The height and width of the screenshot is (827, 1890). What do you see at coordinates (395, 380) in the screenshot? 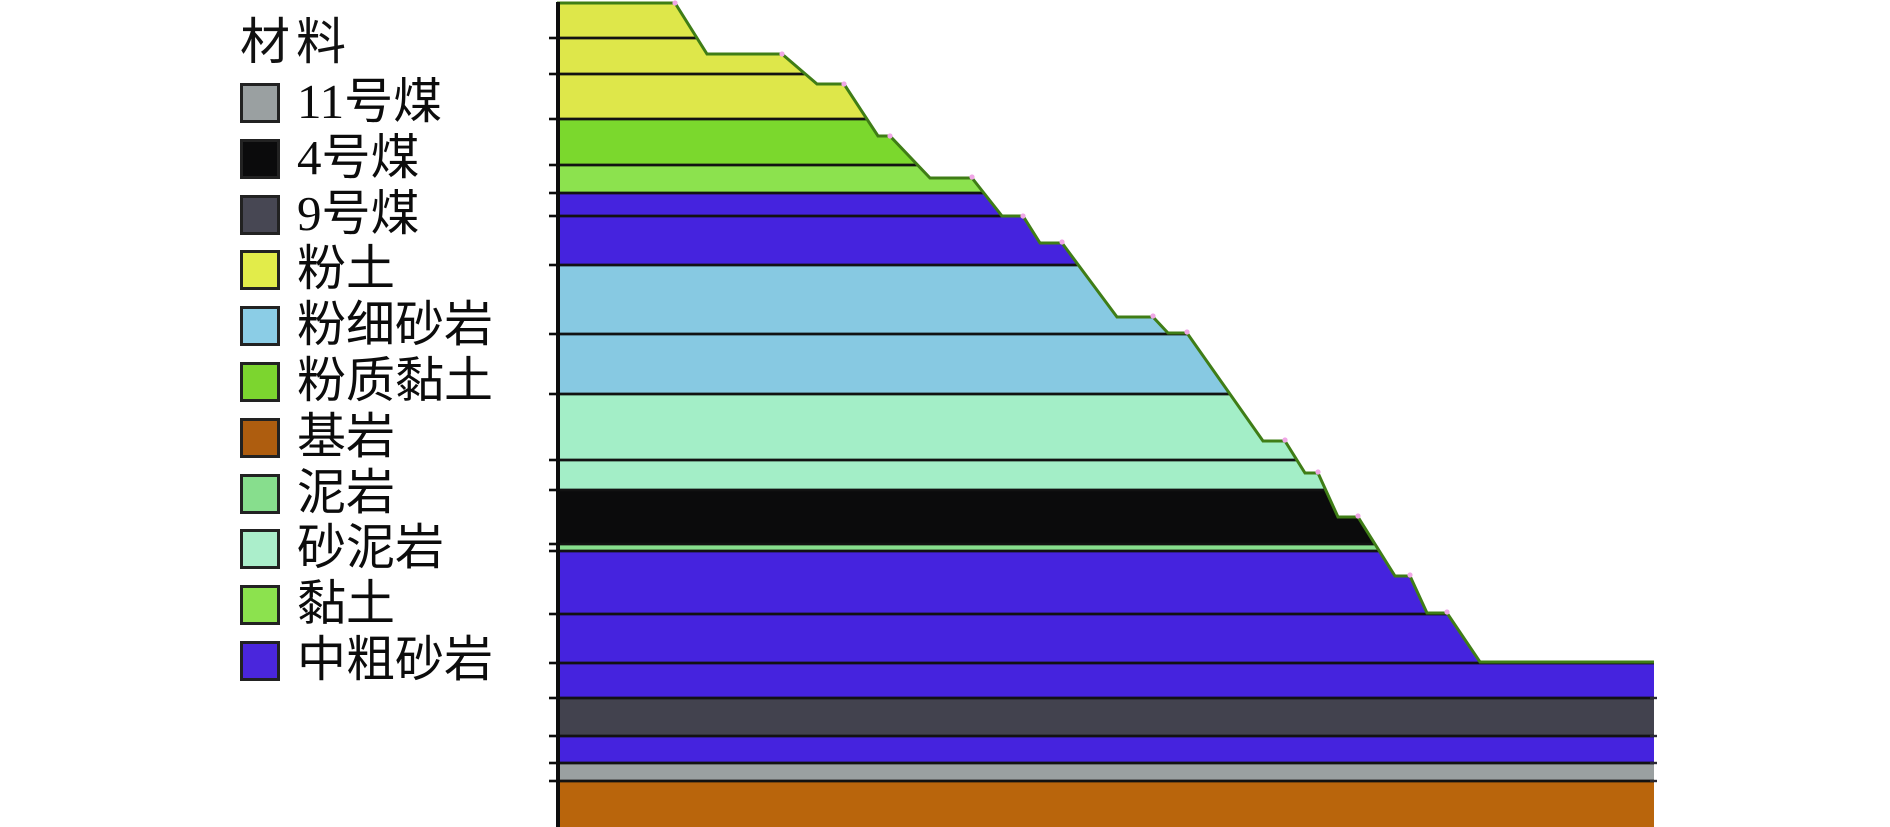
I see `legend-label: 粉质黏土` at bounding box center [395, 380].